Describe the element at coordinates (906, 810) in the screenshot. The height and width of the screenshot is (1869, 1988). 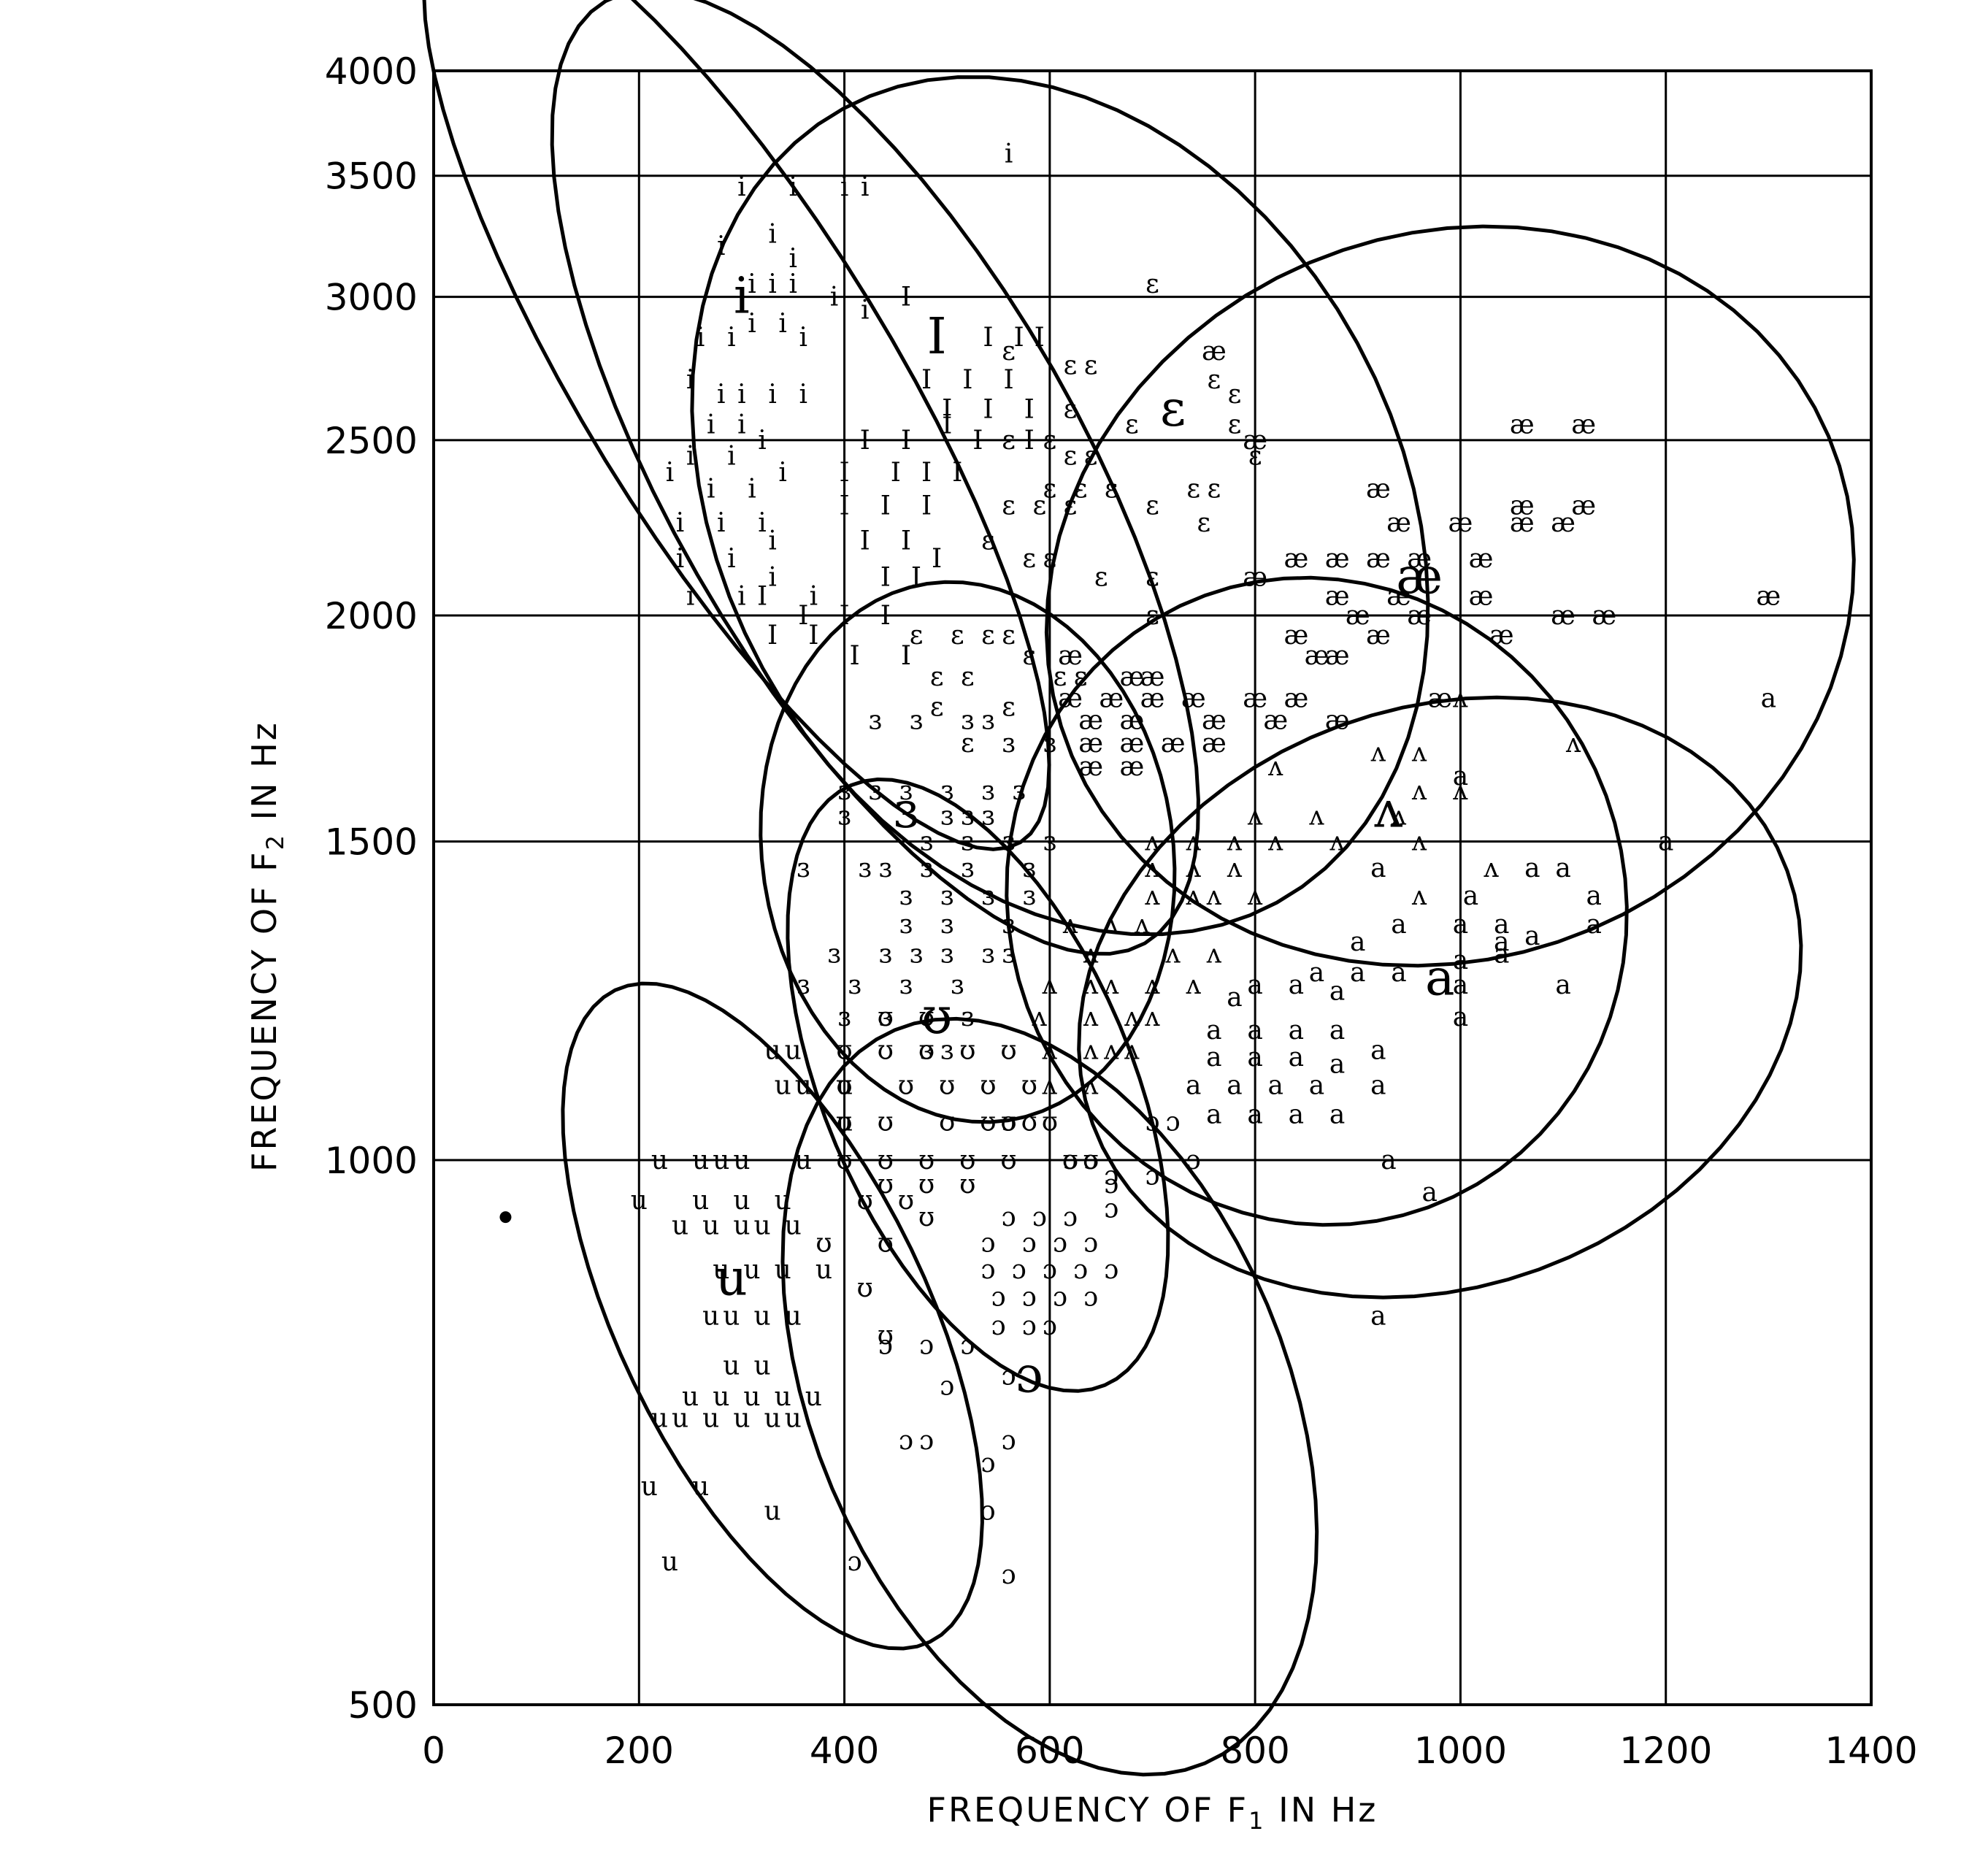
I see `centroid-label-ɜ: ɜ` at that location.